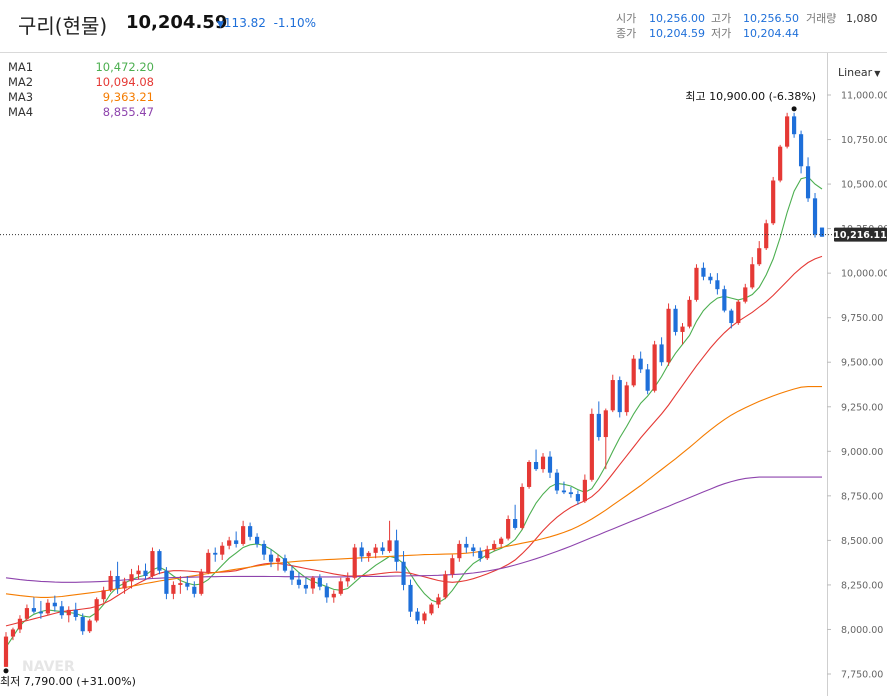 This screenshot has width=887, height=696. Describe the element at coordinates (721, 18) in the screenshot. I see `high-label: 고가` at that location.